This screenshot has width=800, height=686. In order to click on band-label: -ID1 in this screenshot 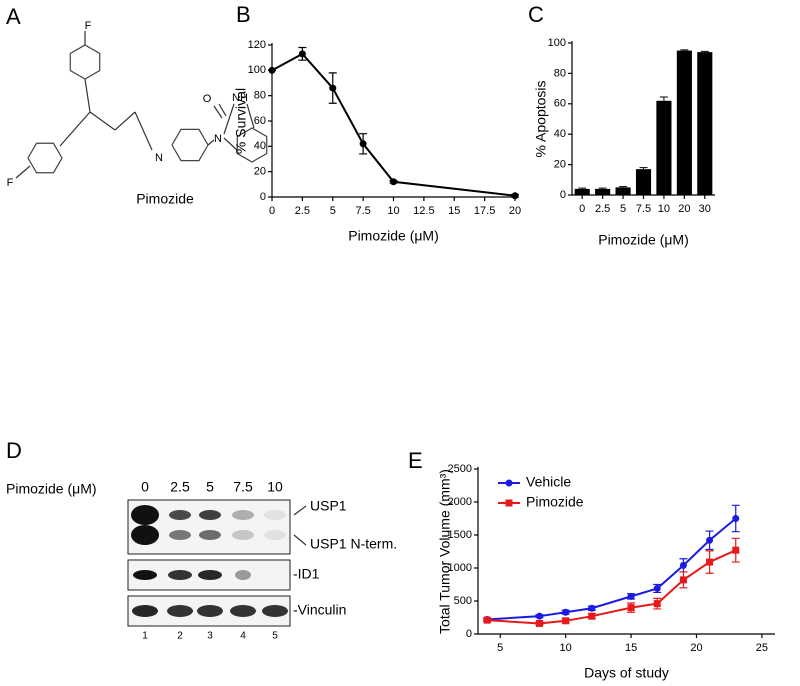, I will do `click(306, 574)`.